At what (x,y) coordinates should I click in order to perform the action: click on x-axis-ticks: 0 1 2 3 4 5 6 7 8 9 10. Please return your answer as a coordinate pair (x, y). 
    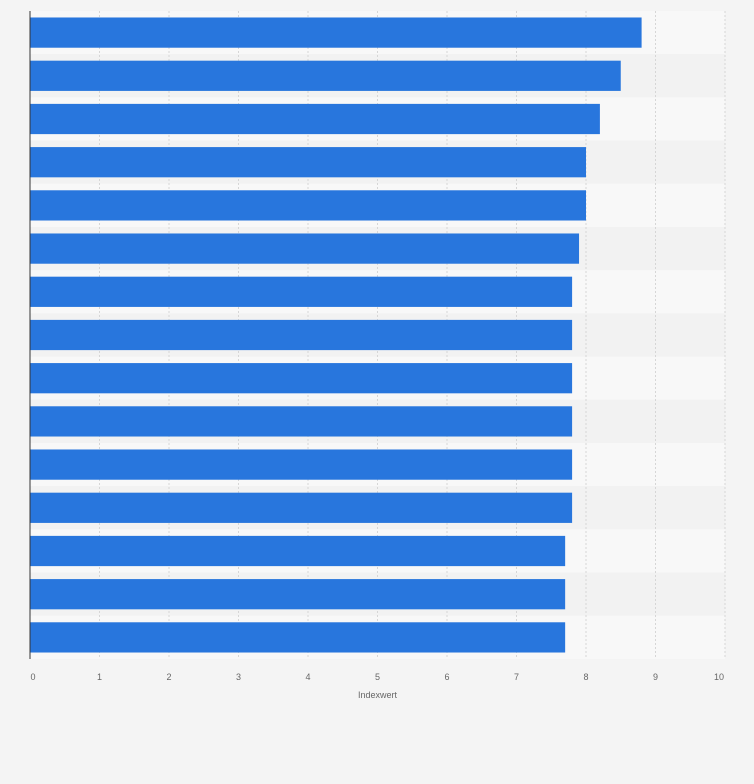
    Looking at the image, I should click on (377, 677).